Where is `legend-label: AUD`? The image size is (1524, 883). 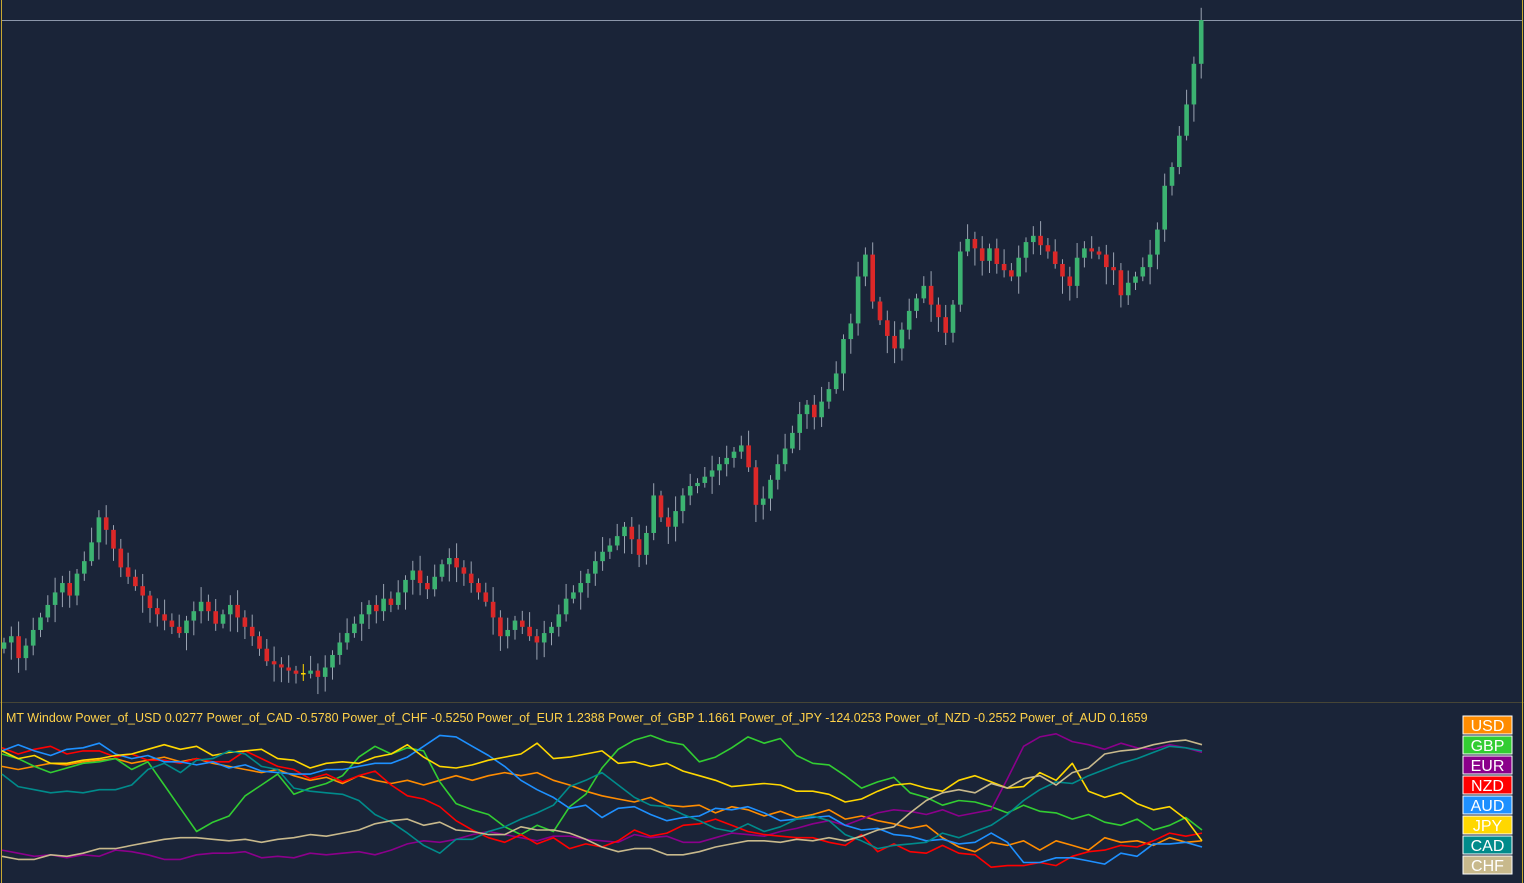 legend-label: AUD is located at coordinates (1488, 806).